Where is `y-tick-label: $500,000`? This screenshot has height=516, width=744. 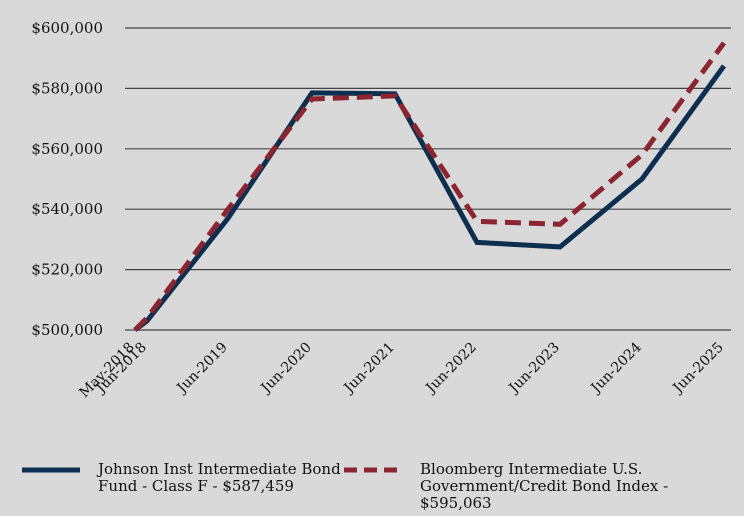 y-tick-label: $500,000 is located at coordinates (67, 330).